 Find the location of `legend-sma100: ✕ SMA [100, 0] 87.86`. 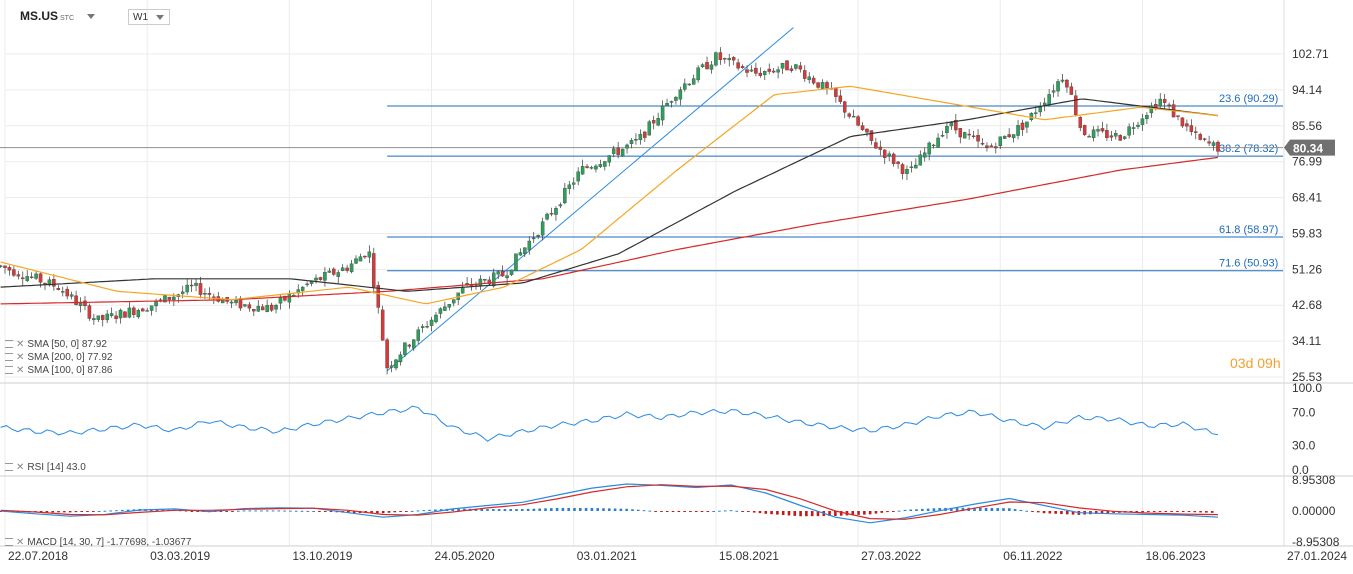

legend-sma100: ✕ SMA [100, 0] 87.86 is located at coordinates (58, 370).